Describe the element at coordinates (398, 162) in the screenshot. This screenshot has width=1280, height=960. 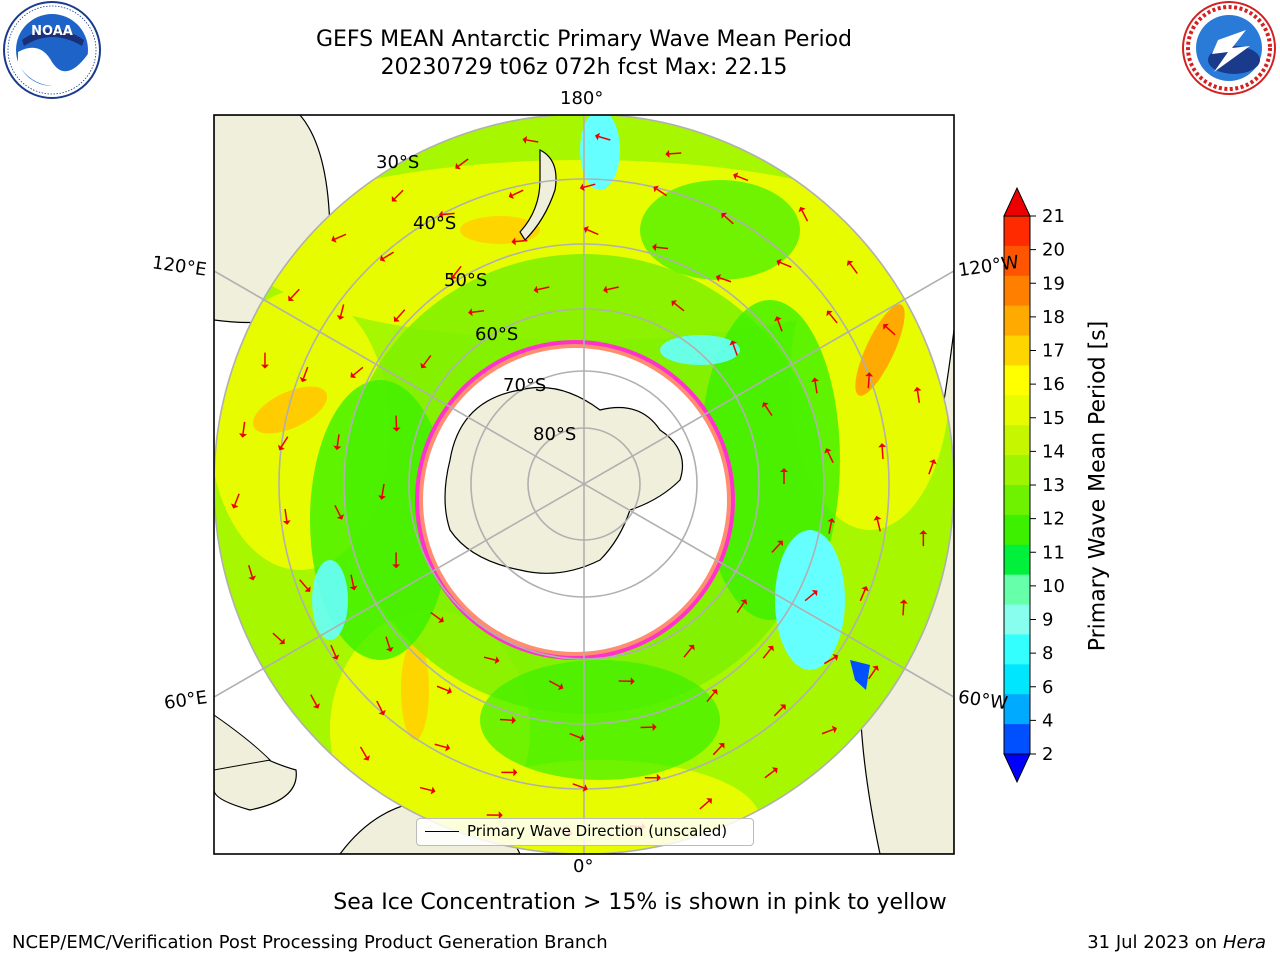
I see `lat-label-30s: 30°S` at that location.